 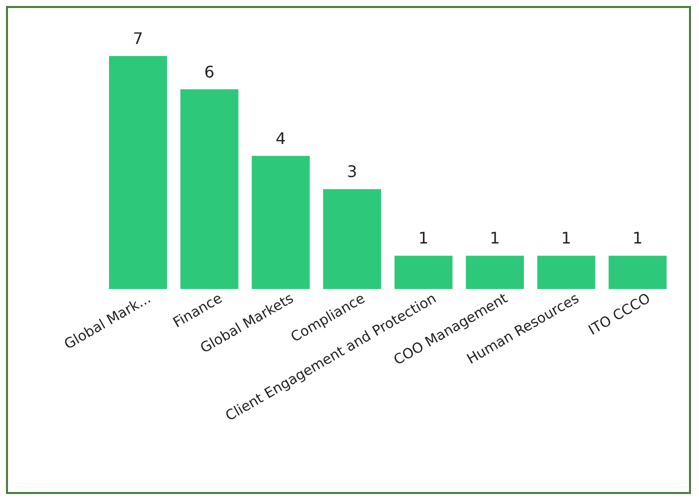 I want to click on data-label: 7, so click(x=138, y=38).